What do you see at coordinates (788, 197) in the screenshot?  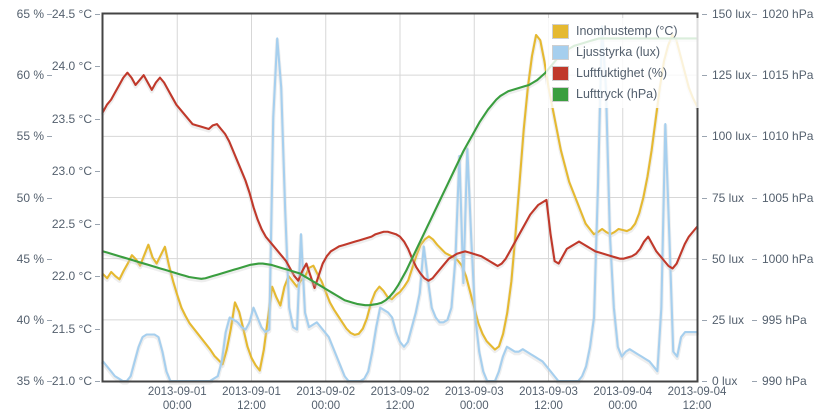 I see `tick-label-pressure-axis: 1005 hPa` at bounding box center [788, 197].